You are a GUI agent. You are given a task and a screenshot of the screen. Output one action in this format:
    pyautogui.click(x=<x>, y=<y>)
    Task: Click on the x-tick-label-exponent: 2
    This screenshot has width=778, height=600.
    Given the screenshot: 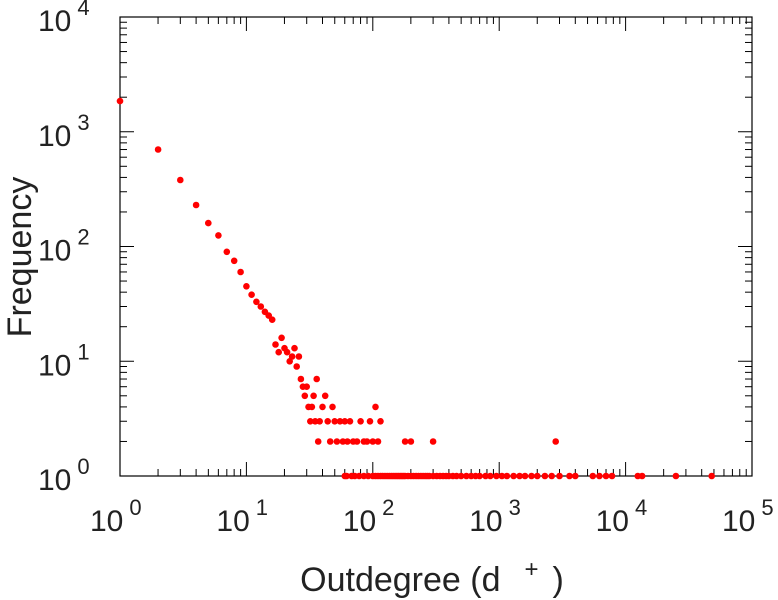 What is the action you would take?
    pyautogui.click(x=388, y=507)
    